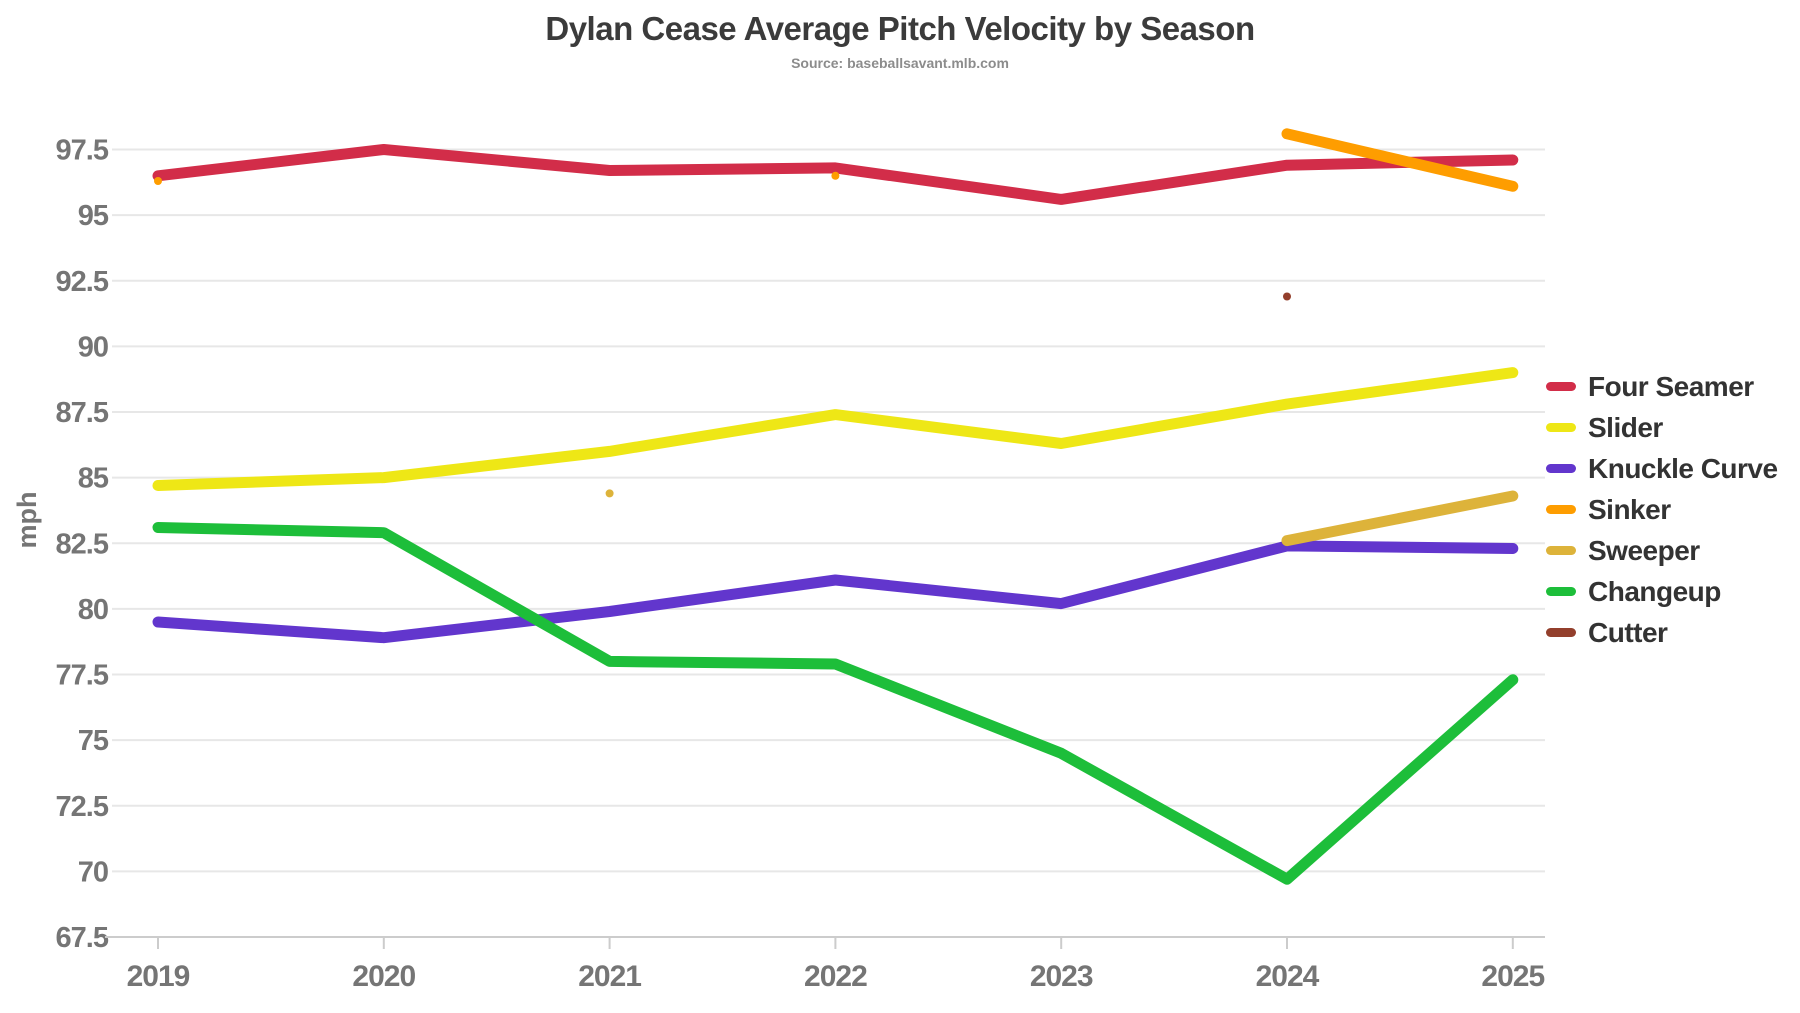 The width and height of the screenshot is (1800, 1013). I want to click on legend-item-slider: Slider, so click(1662, 427).